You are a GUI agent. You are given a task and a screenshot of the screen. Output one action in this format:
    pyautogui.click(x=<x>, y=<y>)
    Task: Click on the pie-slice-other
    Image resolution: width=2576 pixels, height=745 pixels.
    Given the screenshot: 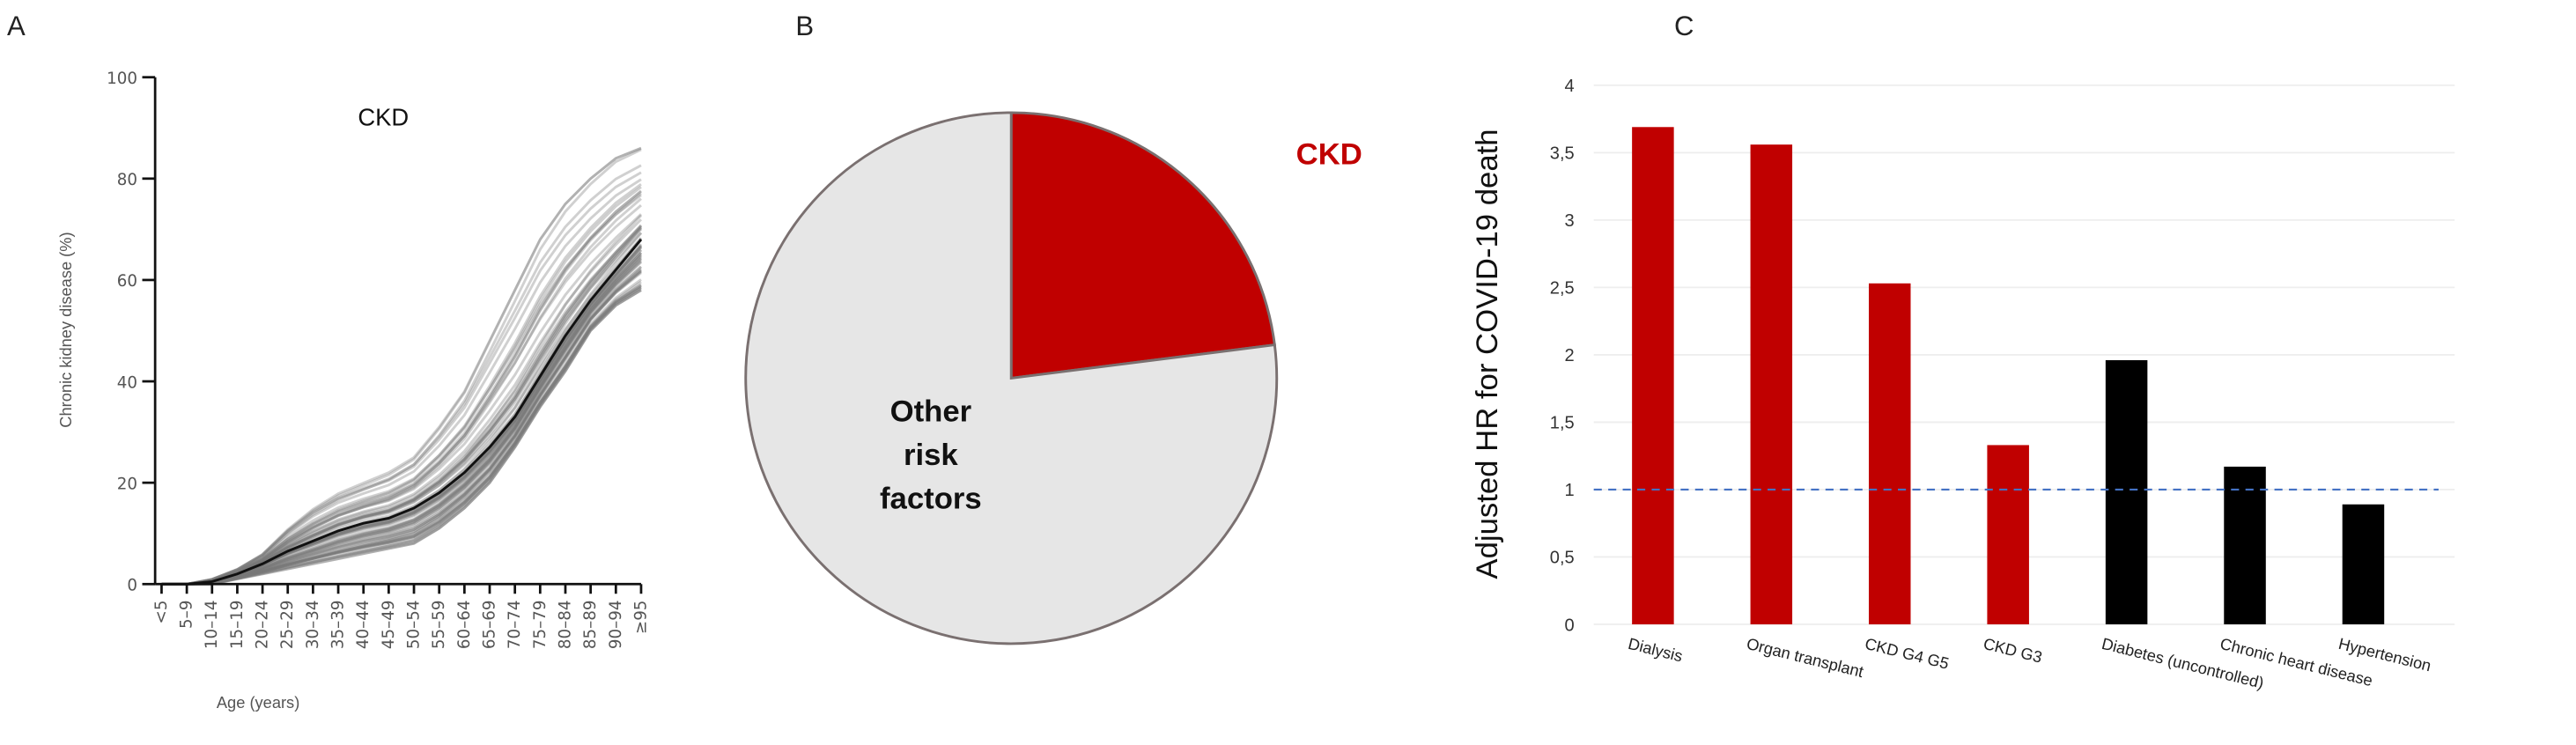 What is the action you would take?
    pyautogui.click(x=1011, y=378)
    